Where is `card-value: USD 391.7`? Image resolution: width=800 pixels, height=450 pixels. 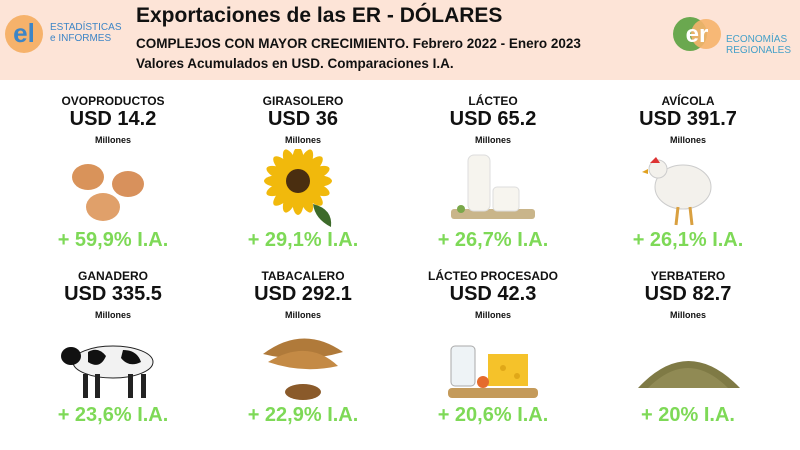
card-value: USD 391.7 is located at coordinates (688, 119).